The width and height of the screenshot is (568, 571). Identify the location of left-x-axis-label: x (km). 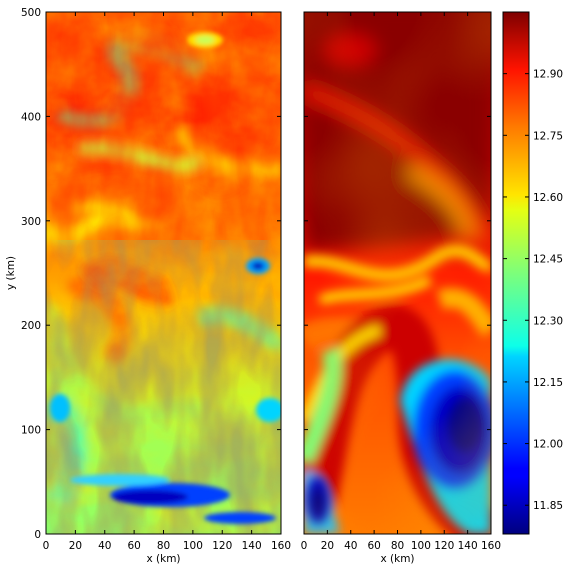
(163, 559).